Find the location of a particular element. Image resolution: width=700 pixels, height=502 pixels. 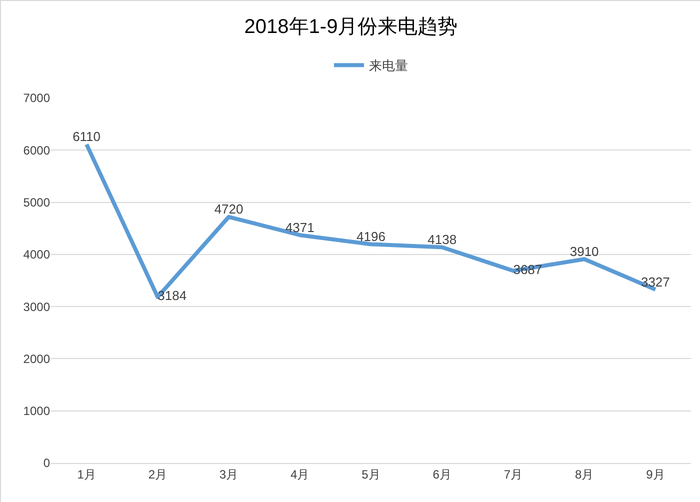

x-tick-label: 1月 is located at coordinates (86, 474).